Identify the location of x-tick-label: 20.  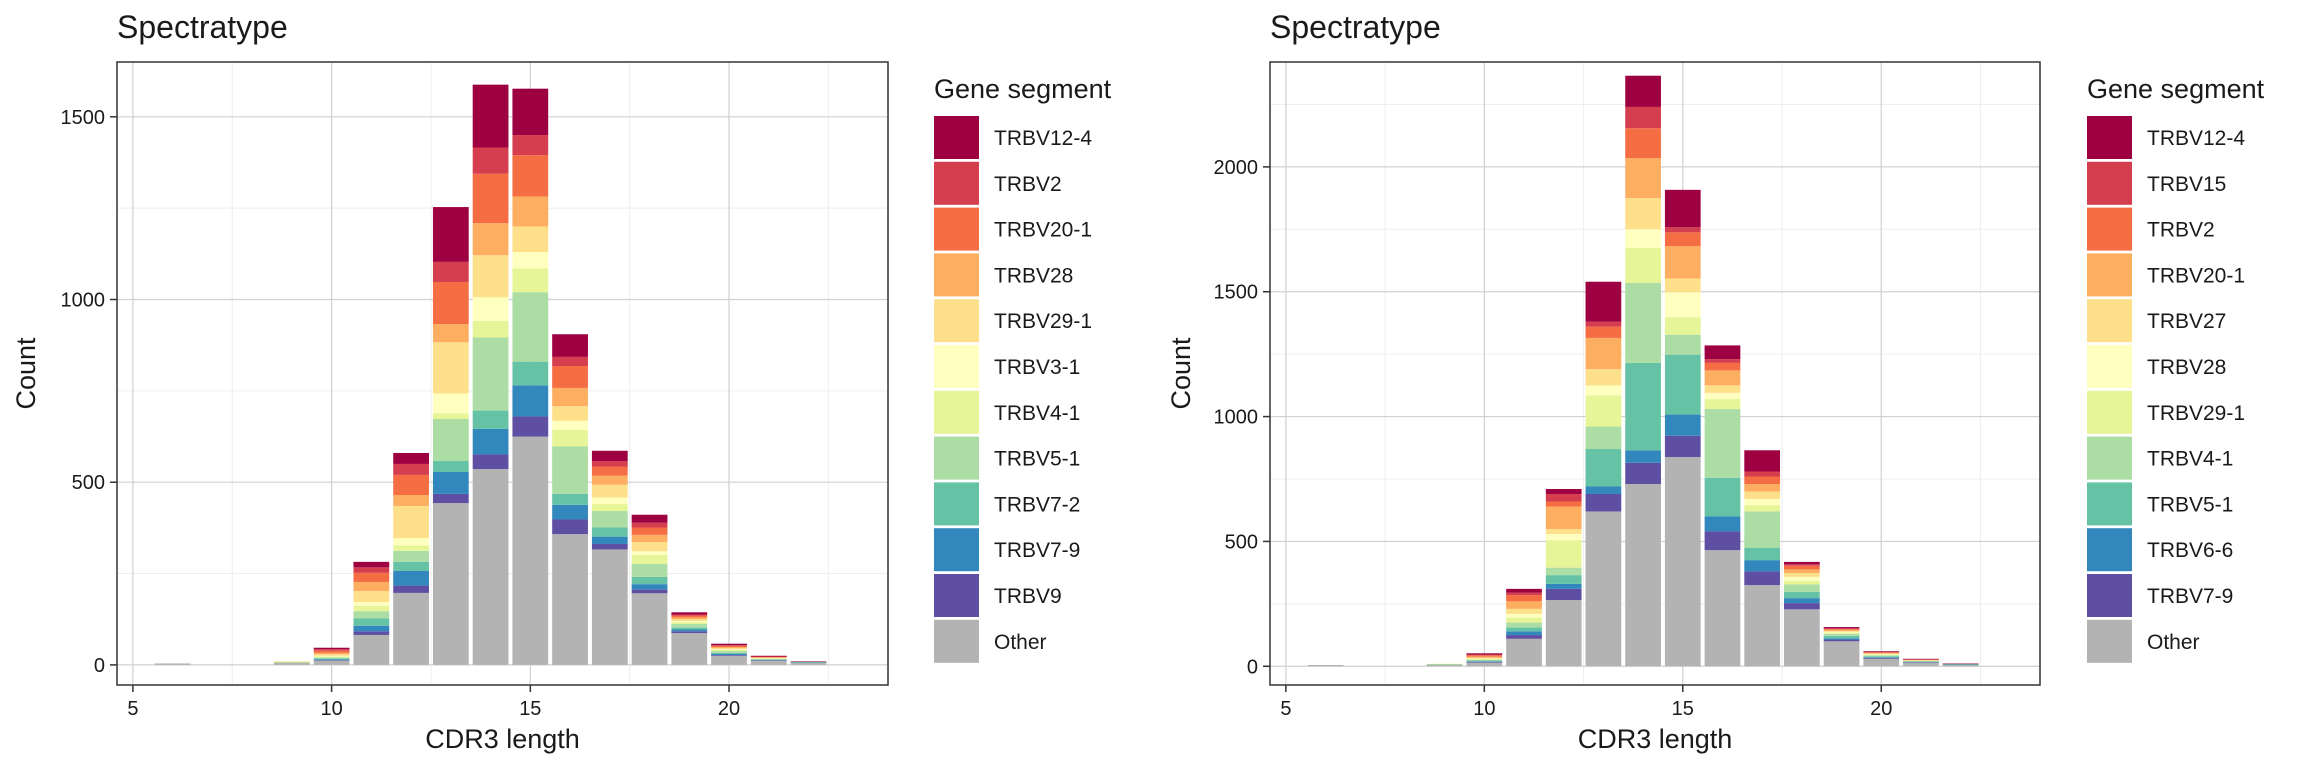
(1881, 709).